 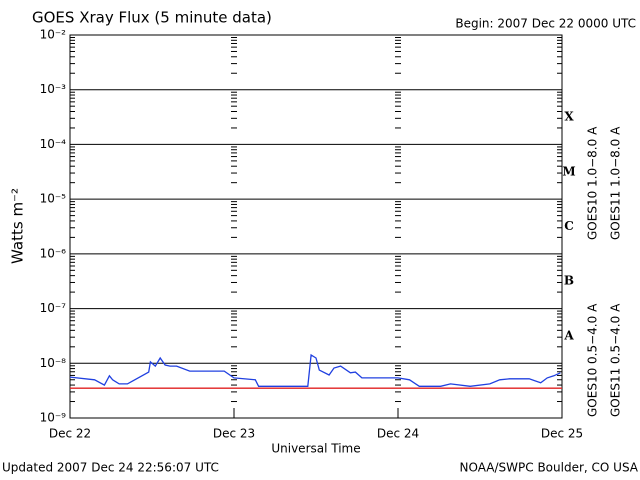 What do you see at coordinates (110, 468) in the screenshot?
I see `footer: Updated 2007 Dec 24 22:56:07 UTC` at bounding box center [110, 468].